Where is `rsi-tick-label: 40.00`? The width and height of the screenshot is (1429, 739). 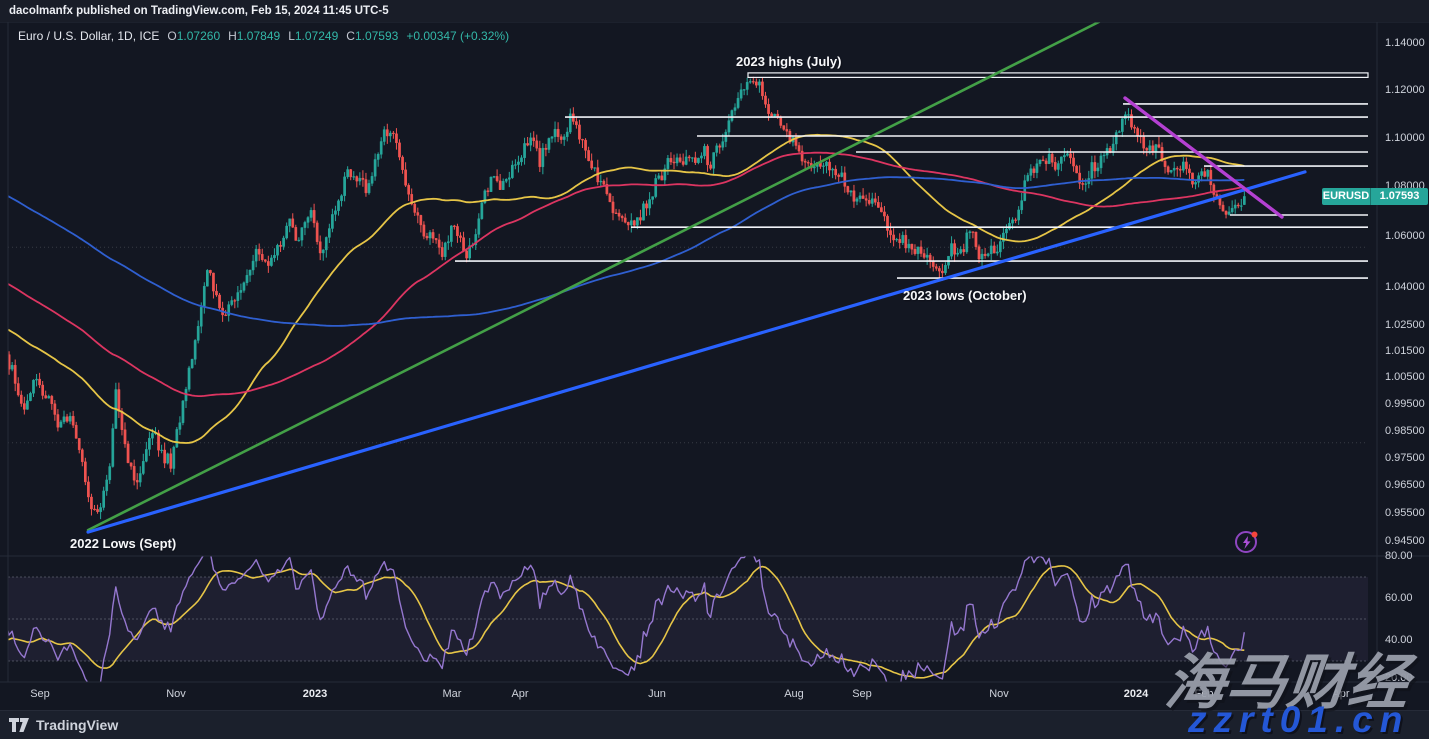 rsi-tick-label: 40.00 is located at coordinates (1399, 640).